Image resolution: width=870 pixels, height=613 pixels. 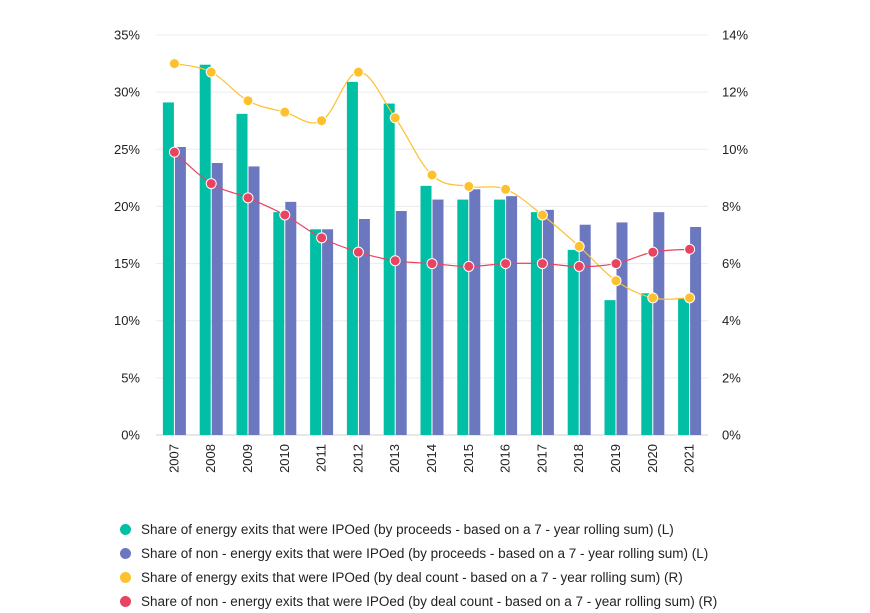 I want to click on y-right-tick-label: 2%, so click(x=731, y=377).